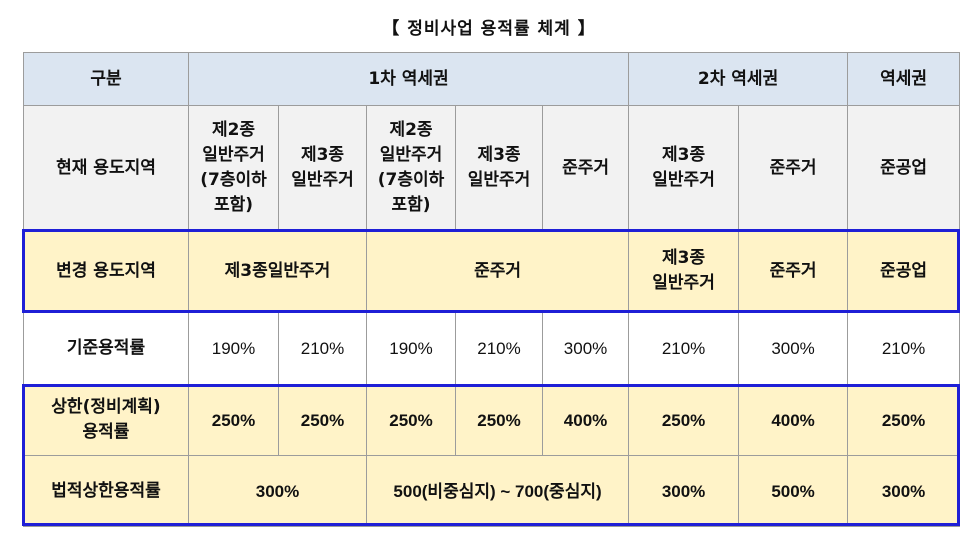  Describe the element at coordinates (106, 168) in the screenshot. I see `current-zone-label: 현재 용도지역` at that location.